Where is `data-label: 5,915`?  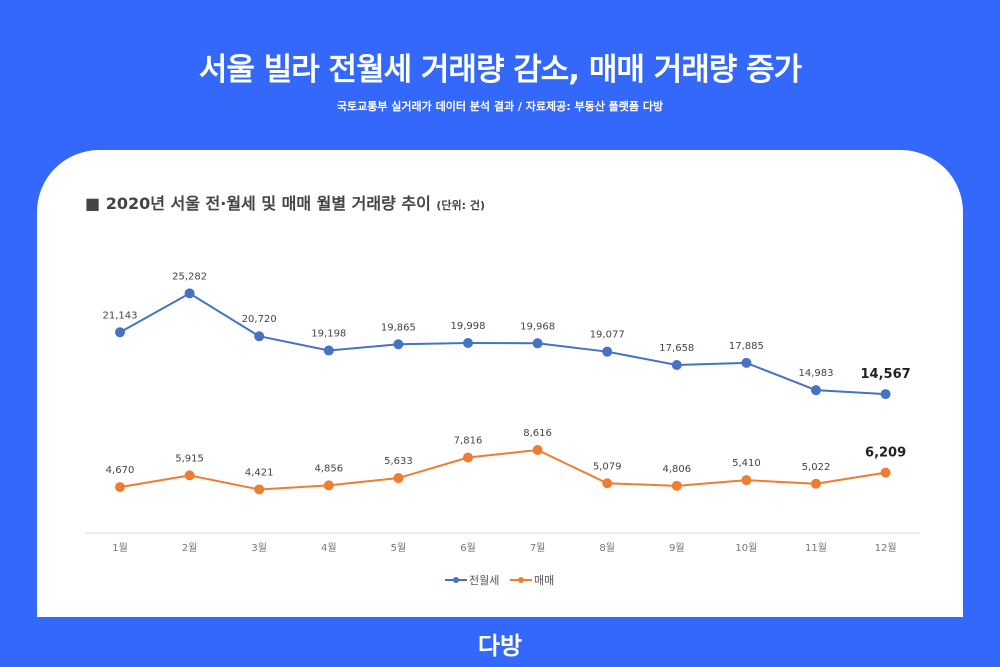 data-label: 5,915 is located at coordinates (189, 458).